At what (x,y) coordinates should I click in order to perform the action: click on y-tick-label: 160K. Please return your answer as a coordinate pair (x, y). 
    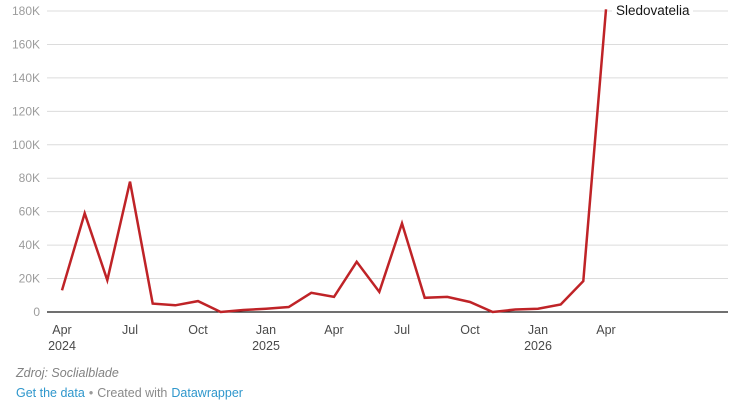
    Looking at the image, I should click on (26, 44).